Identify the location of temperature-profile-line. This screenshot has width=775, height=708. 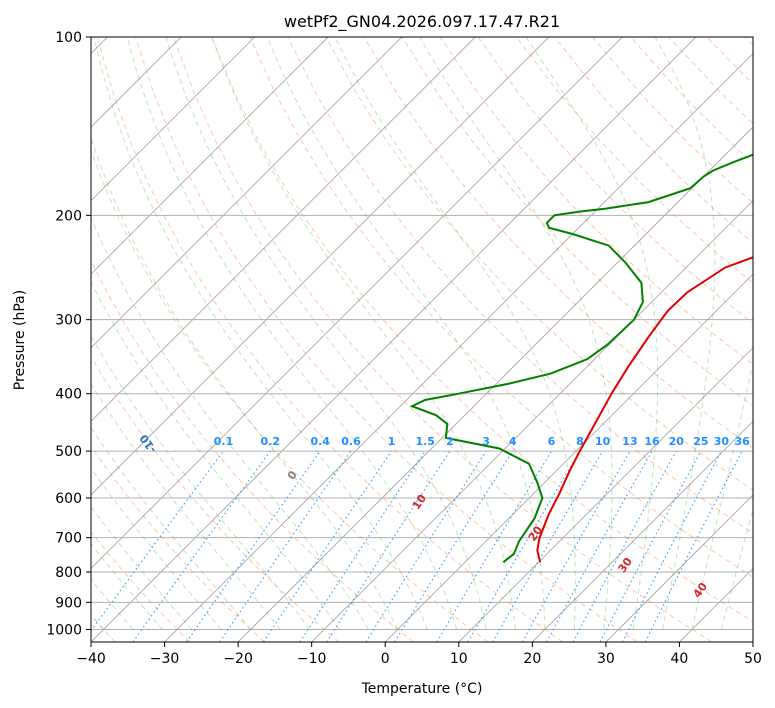
(644, 409).